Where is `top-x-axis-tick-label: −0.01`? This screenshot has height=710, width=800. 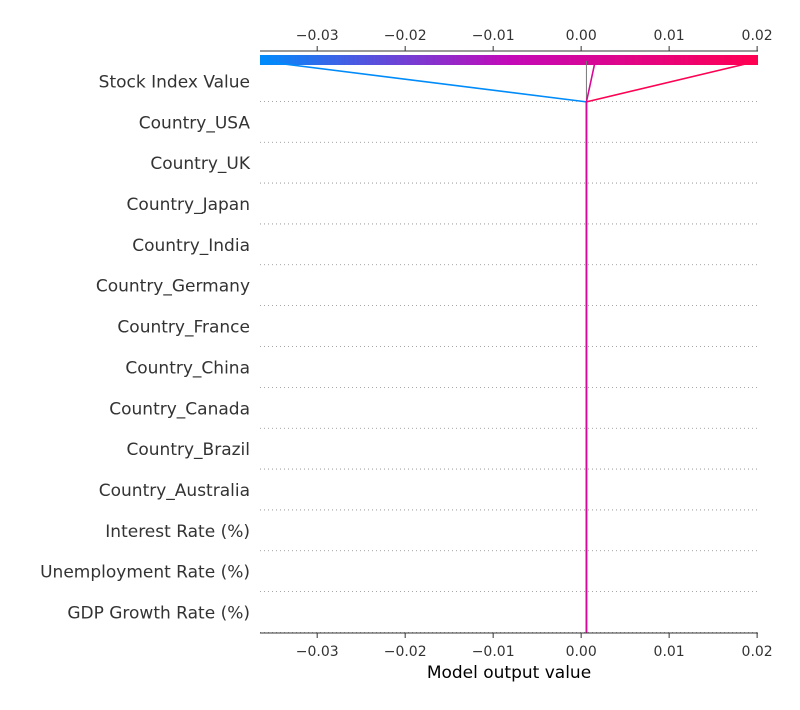 top-x-axis-tick-label: −0.01 is located at coordinates (493, 36).